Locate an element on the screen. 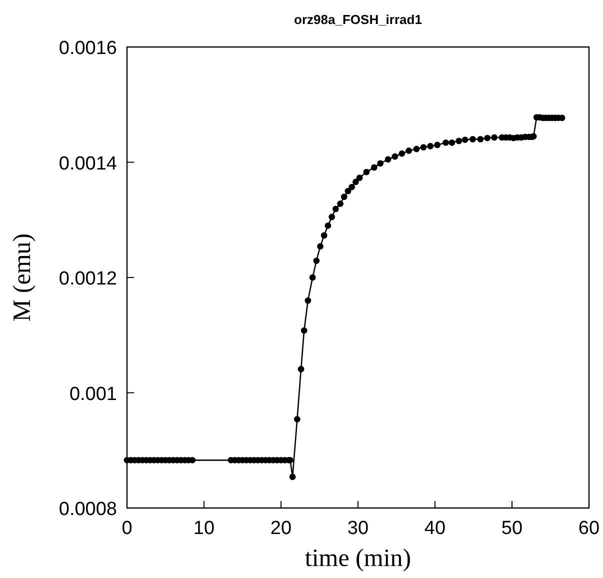  y-tick-label: 0.0016 is located at coordinates (87, 48).